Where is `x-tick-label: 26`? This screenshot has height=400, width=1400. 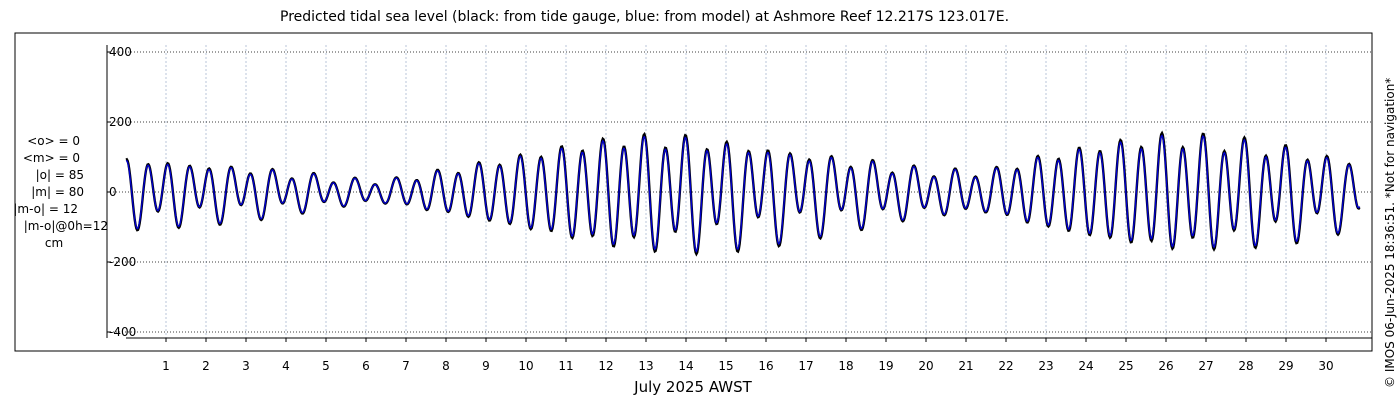
x-tick-label: 26 is located at coordinates (1165, 366).